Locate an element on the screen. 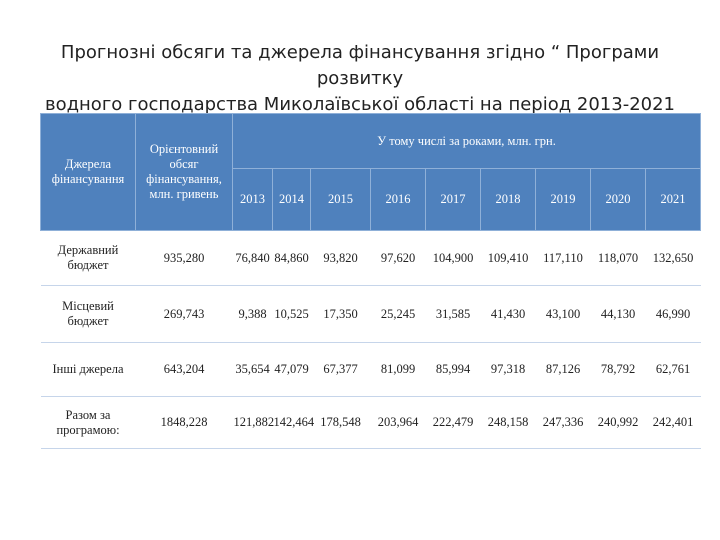  row-label: Інші джерела is located at coordinates (88, 369).